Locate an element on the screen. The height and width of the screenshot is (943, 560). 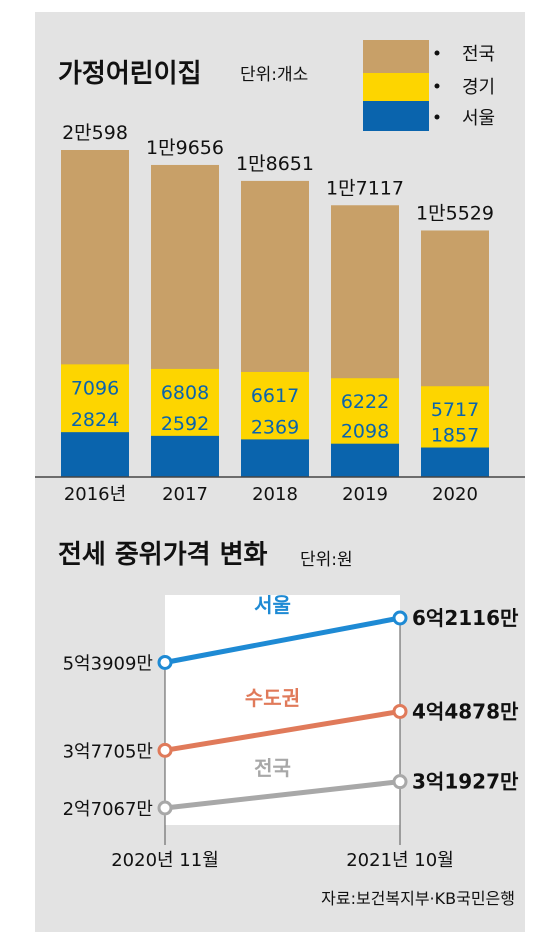
legend-label-seoul: 서울 is located at coordinates (478, 118).